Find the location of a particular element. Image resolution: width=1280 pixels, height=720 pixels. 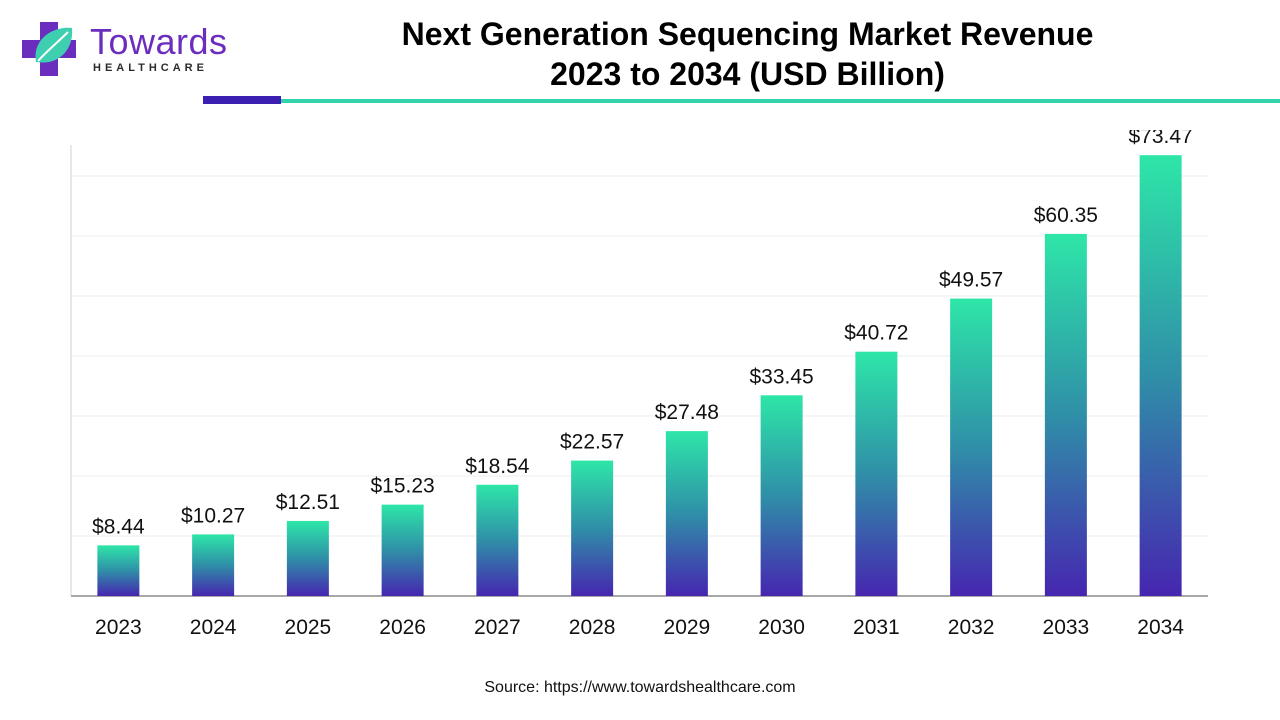

brand-logo: Towards HEALTHCARE is located at coordinates (128, 50).